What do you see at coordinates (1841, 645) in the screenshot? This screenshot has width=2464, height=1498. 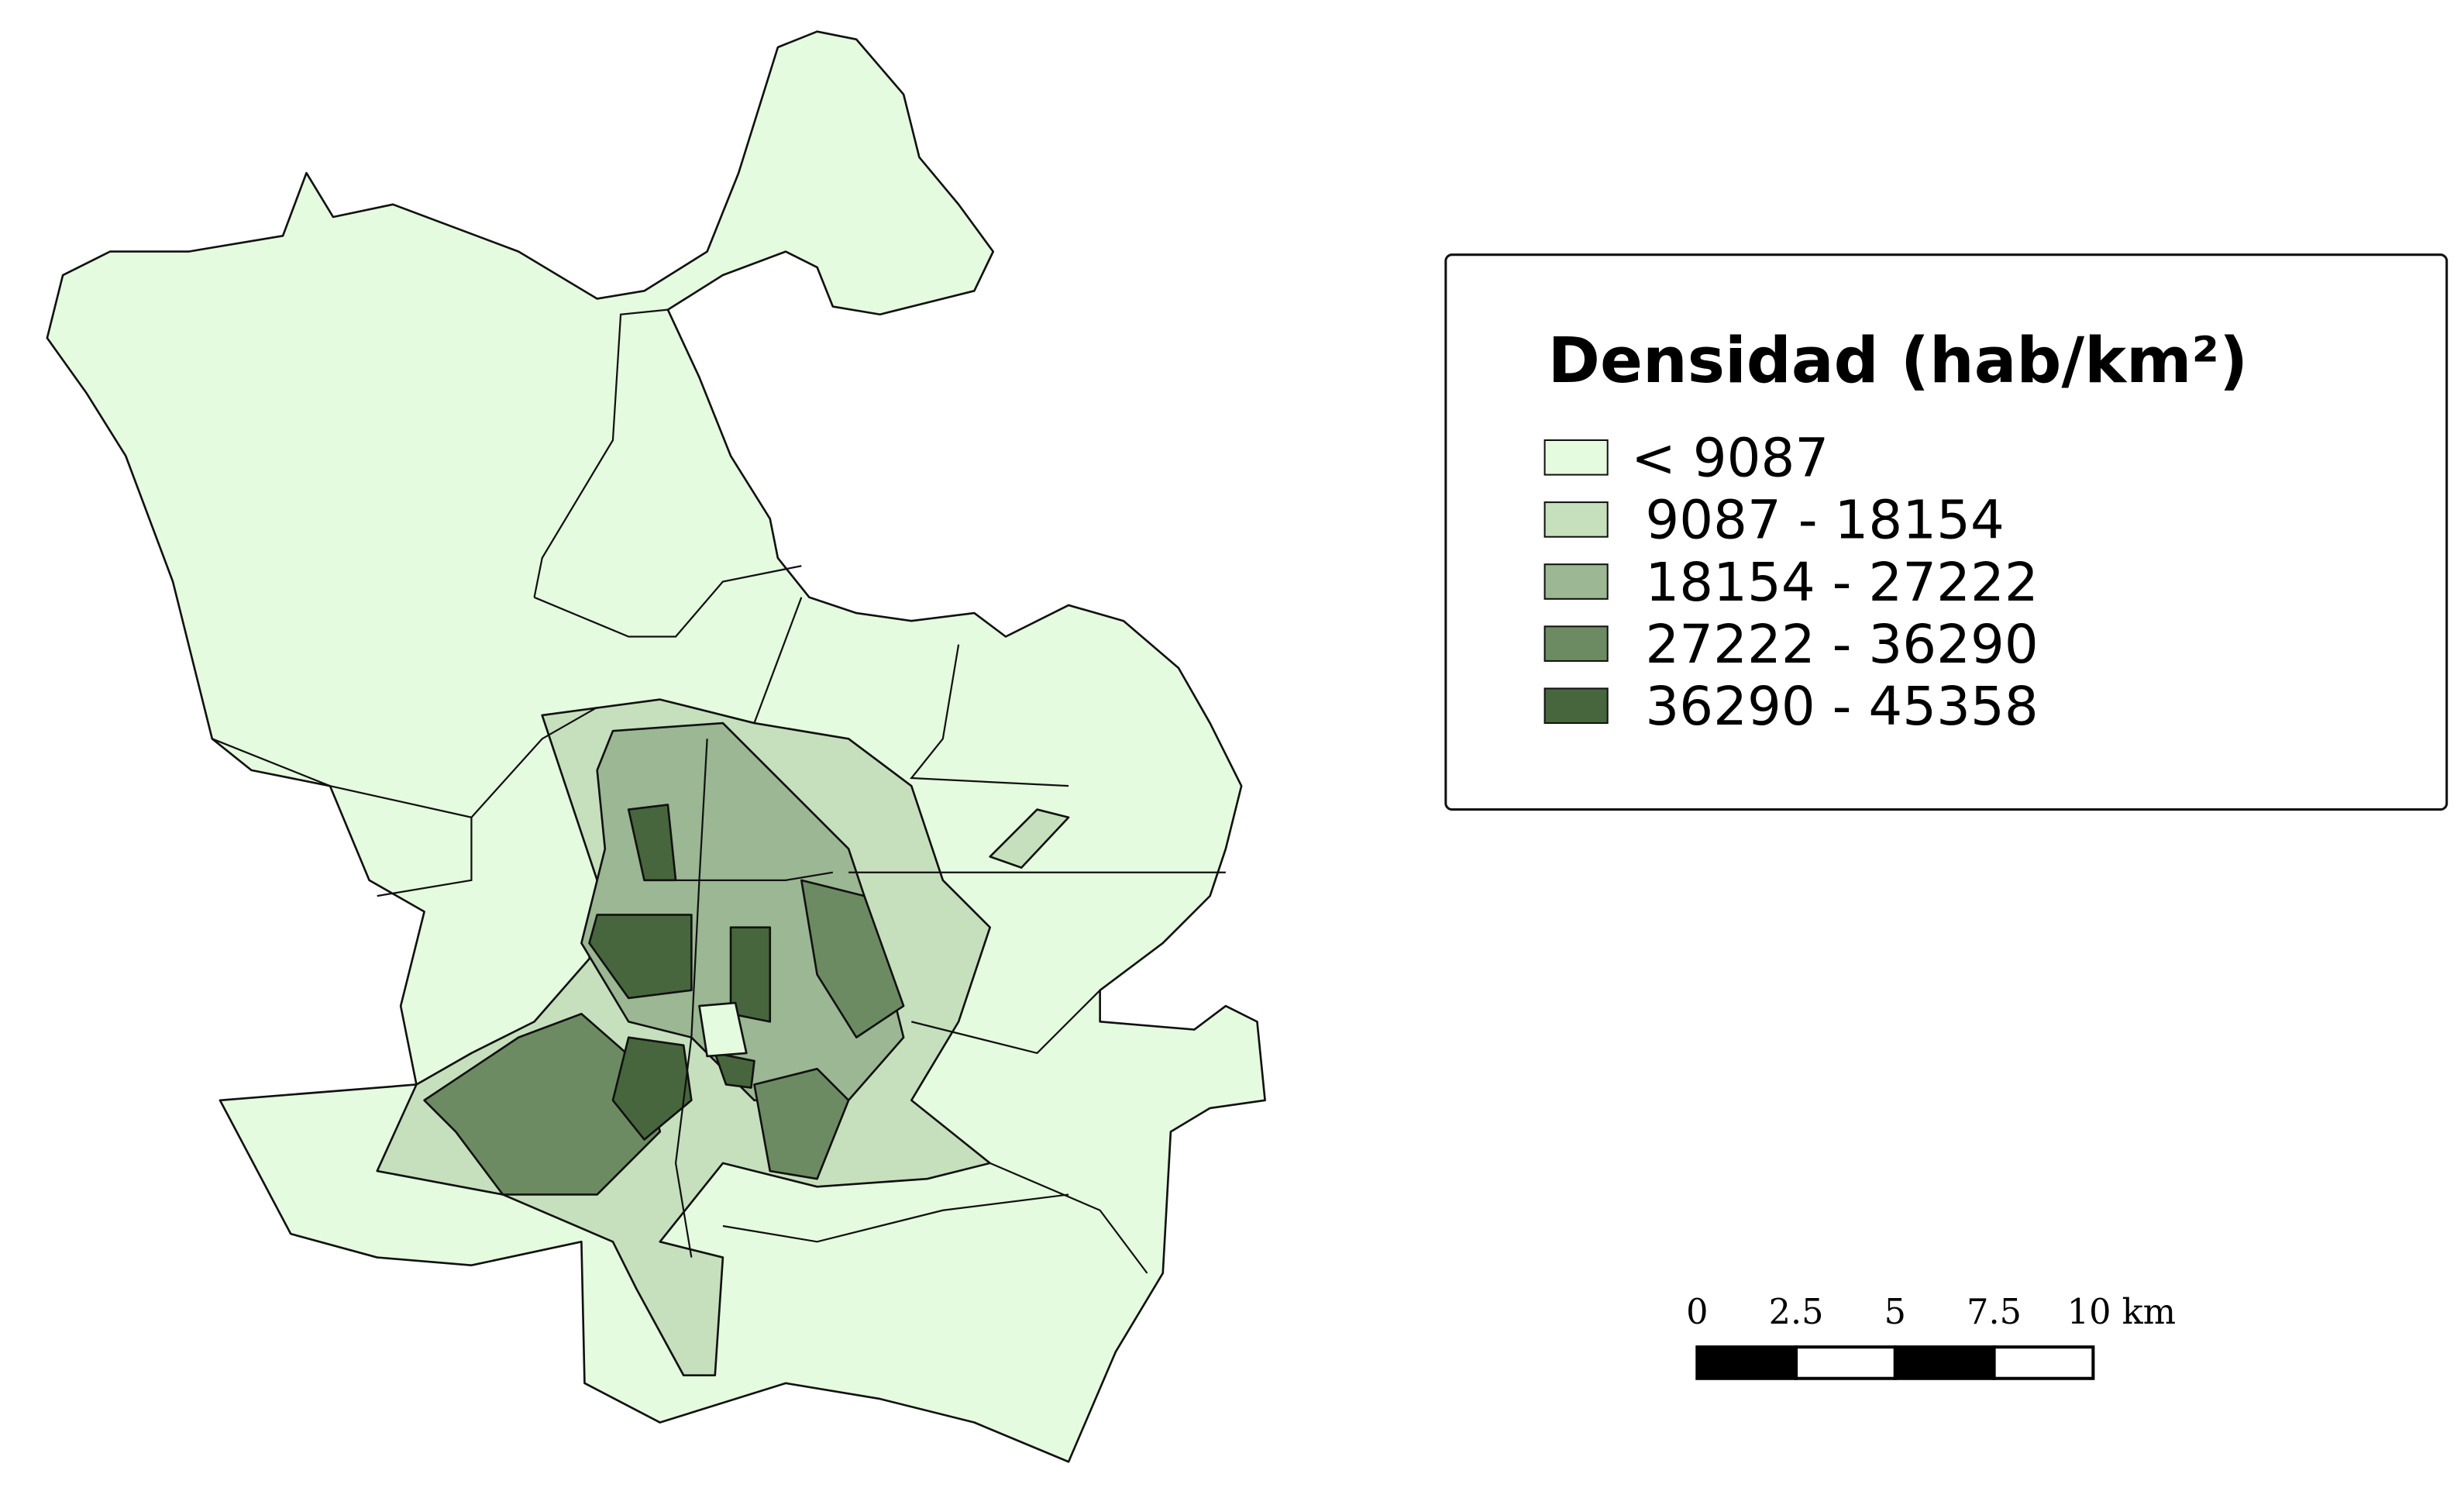 I see `legend-label: 27222 - 36290` at bounding box center [1841, 645].